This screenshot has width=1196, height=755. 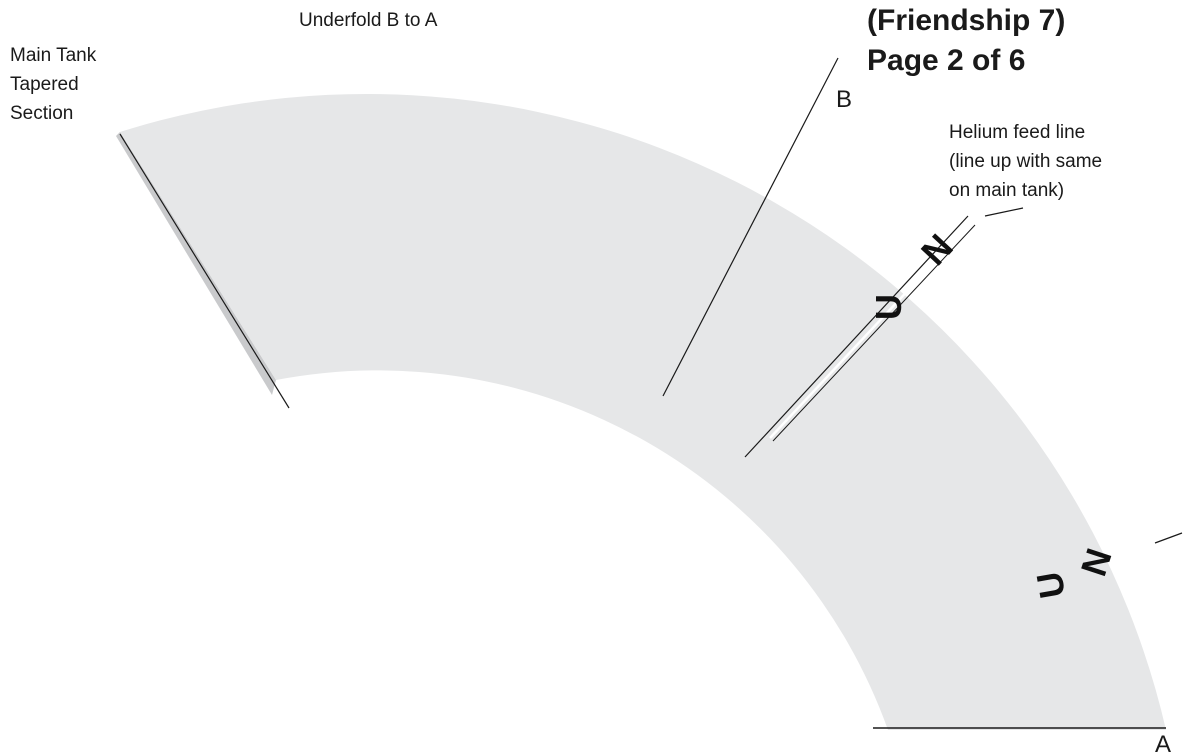 I want to click on helium-label-line2: (line up with same, so click(x=1025, y=161).